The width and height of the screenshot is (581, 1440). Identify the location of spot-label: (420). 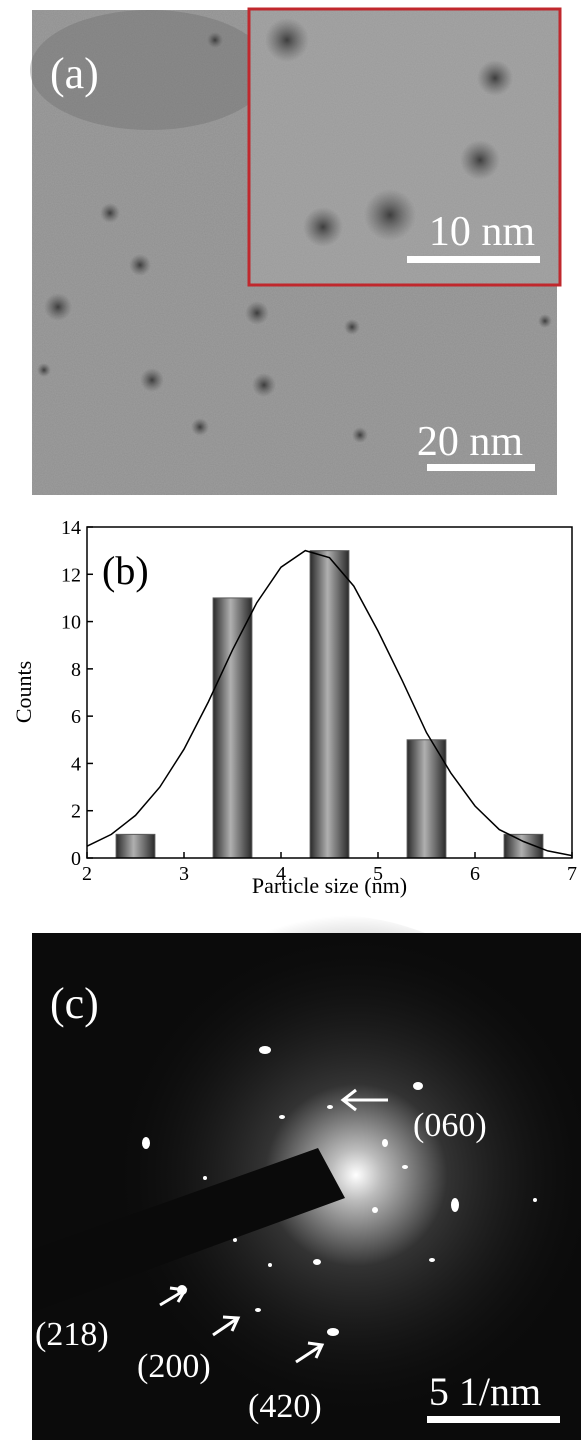
(285, 1406).